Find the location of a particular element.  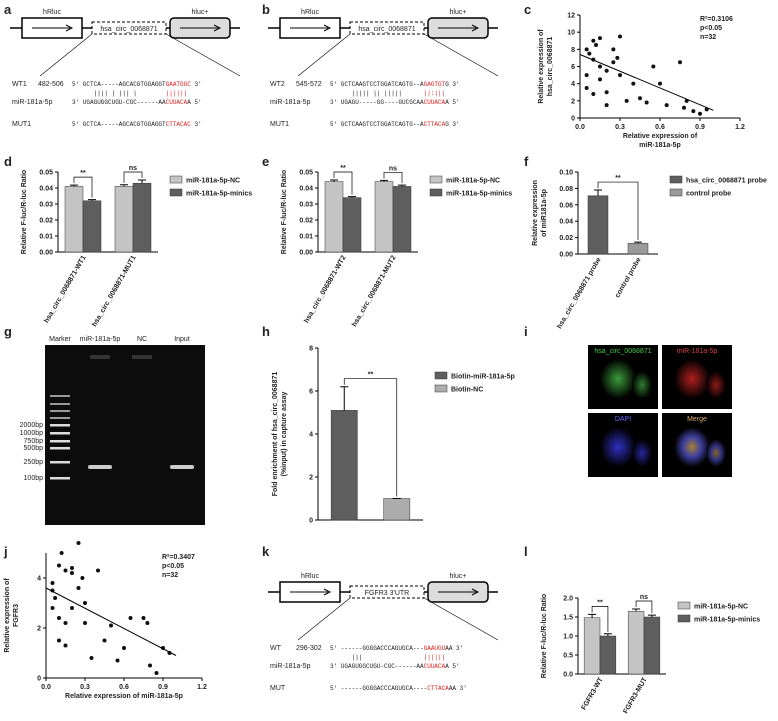

y-tick-label: 0.0 is located at coordinates (568, 675).